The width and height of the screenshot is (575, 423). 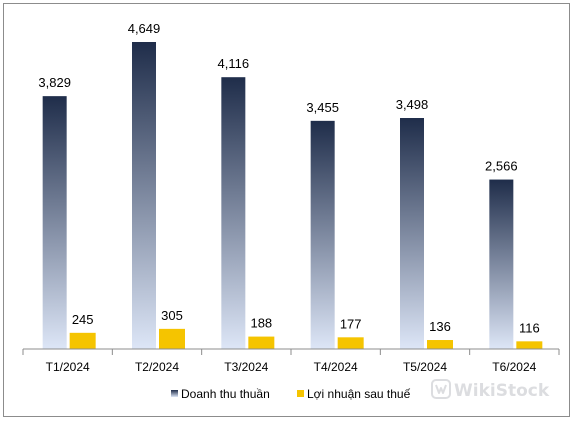 I want to click on profit-data-label: 188, so click(x=261, y=323).